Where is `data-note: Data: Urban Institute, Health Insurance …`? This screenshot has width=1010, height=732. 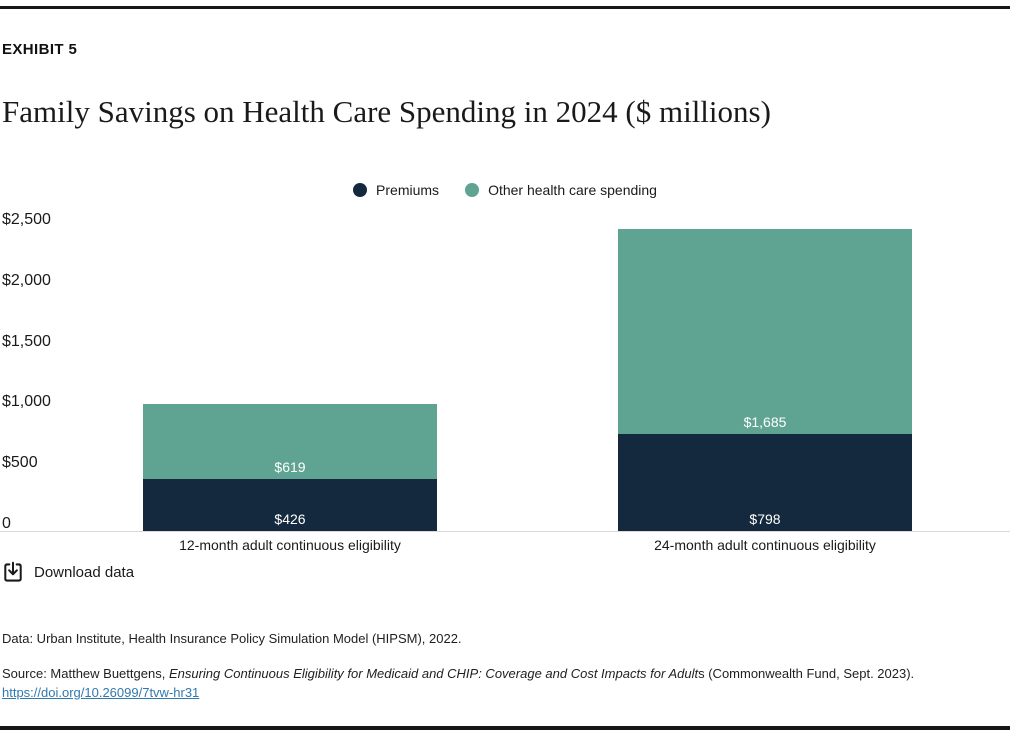 data-note: Data: Urban Institute, Health Insurance … is located at coordinates (232, 638).